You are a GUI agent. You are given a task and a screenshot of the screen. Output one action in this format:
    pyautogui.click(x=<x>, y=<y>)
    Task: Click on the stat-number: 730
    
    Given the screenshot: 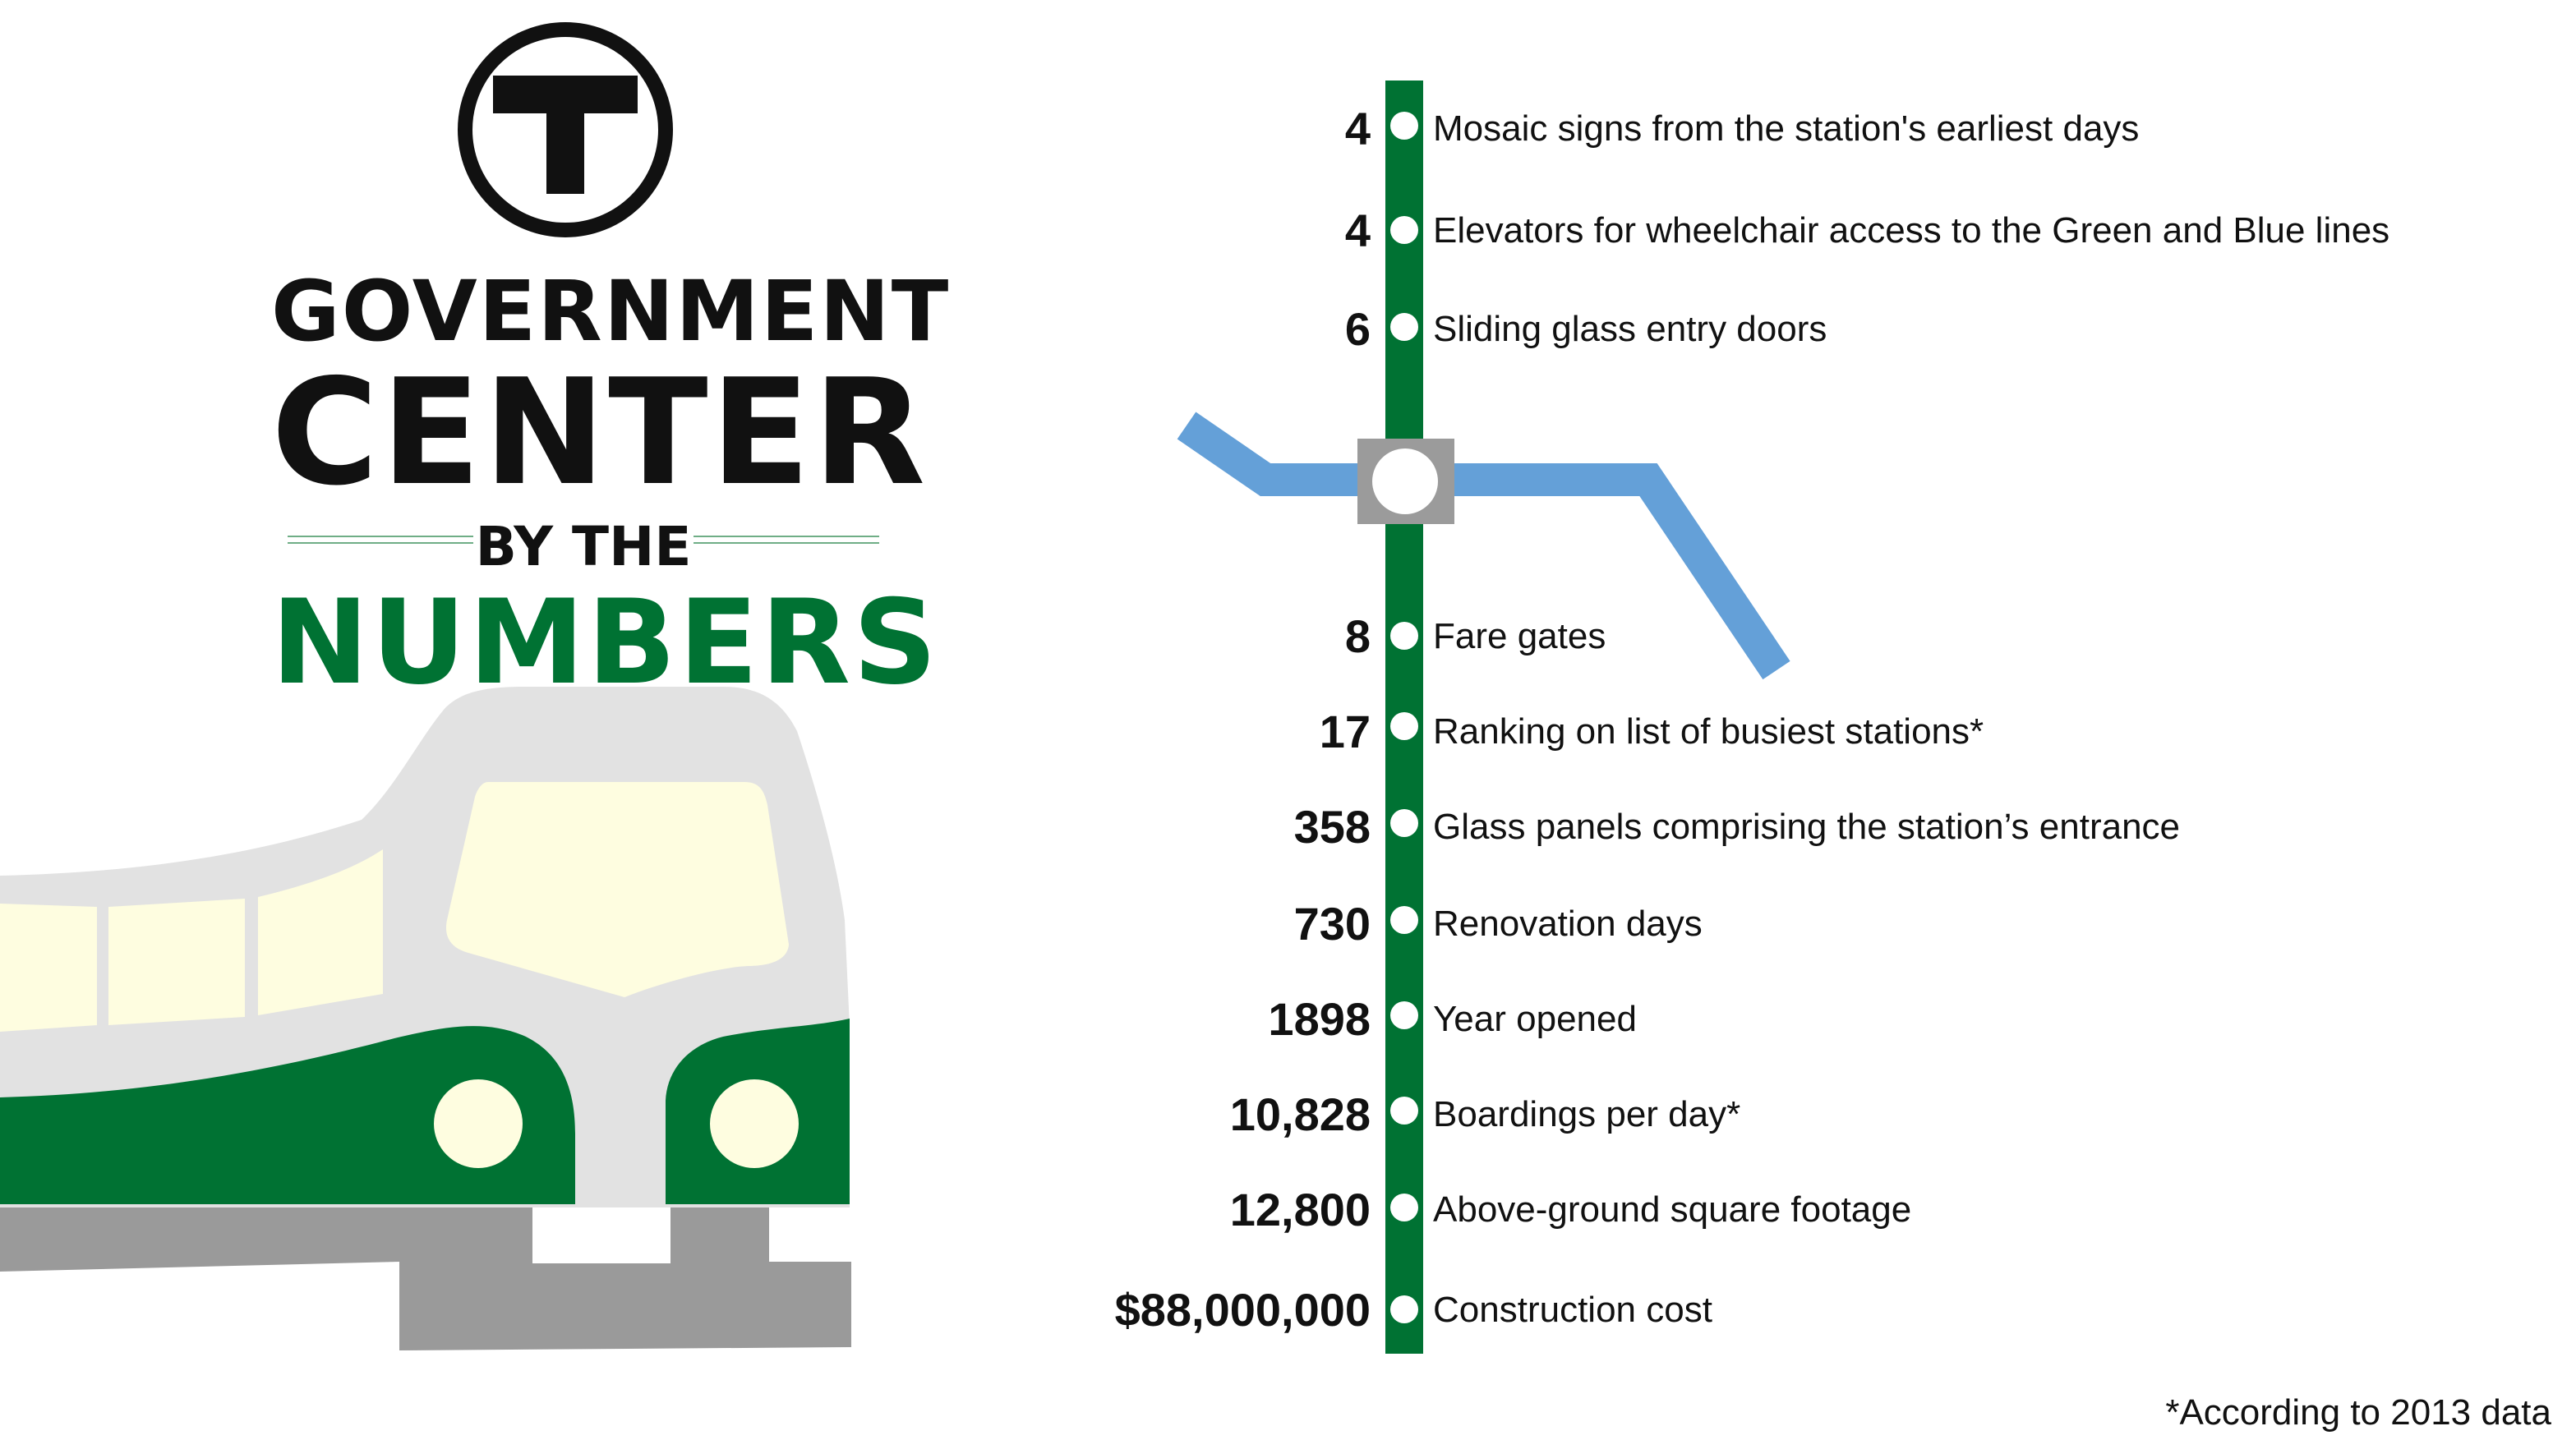 What is the action you would take?
    pyautogui.click(x=1332, y=924)
    